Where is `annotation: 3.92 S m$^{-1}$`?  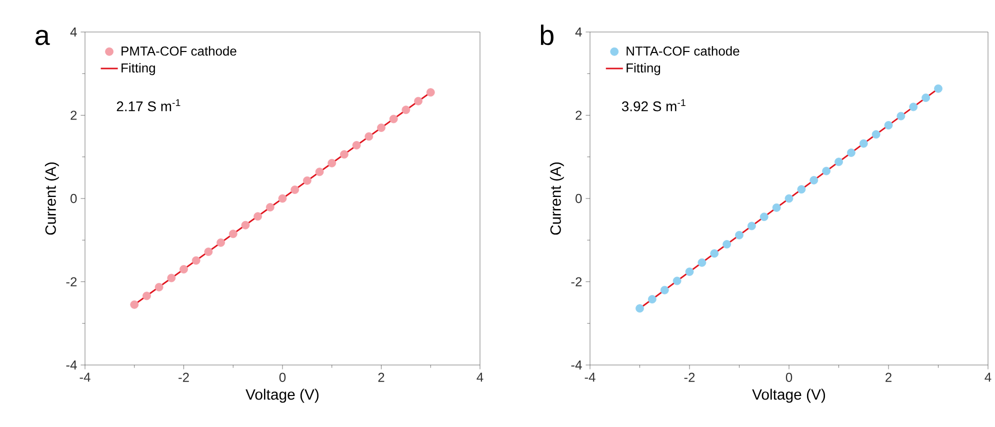 annotation: 3.92 S m$^{-1}$ is located at coordinates (654, 105).